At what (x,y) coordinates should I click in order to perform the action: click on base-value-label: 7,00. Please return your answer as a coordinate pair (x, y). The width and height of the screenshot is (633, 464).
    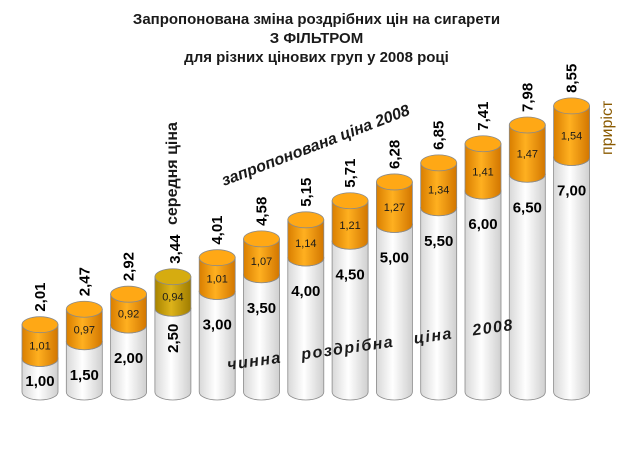
    Looking at the image, I should click on (571, 191).